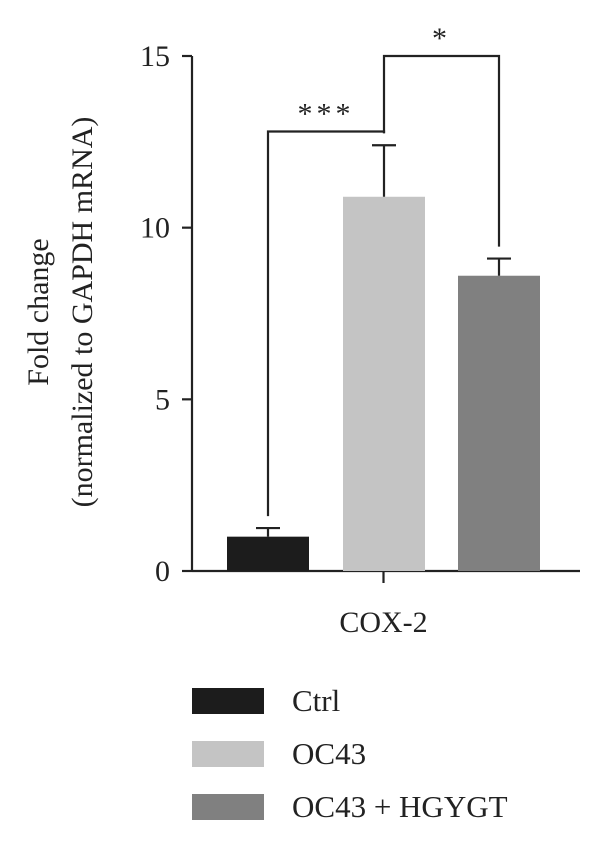 This screenshot has width=600, height=841. What do you see at coordinates (386, 604) in the screenshot?
I see `x-axis: COX-2` at bounding box center [386, 604].